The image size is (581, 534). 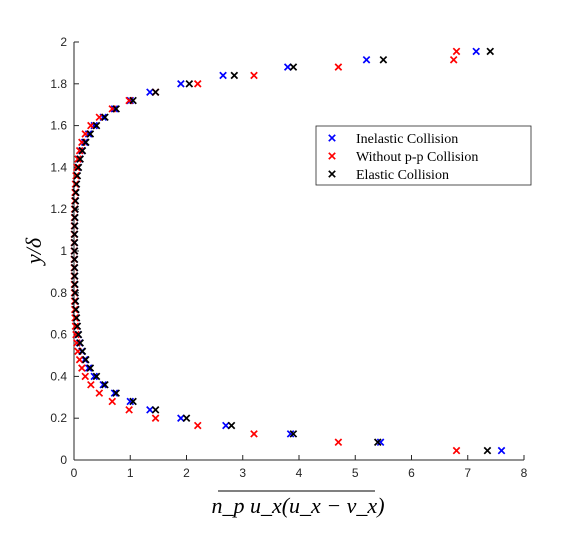 I want to click on y-ticks: 0 0.2 0.4 0.6 0.8 1 1.2 1.4 1.6 1.8 2, so click(x=64, y=251).